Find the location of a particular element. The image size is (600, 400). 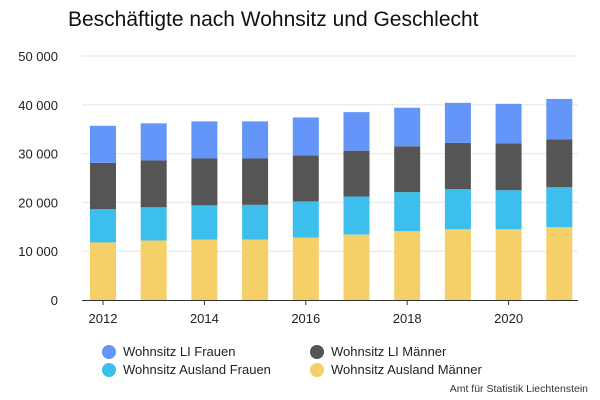

y-tick-label: 50 000 is located at coordinates (38, 56).